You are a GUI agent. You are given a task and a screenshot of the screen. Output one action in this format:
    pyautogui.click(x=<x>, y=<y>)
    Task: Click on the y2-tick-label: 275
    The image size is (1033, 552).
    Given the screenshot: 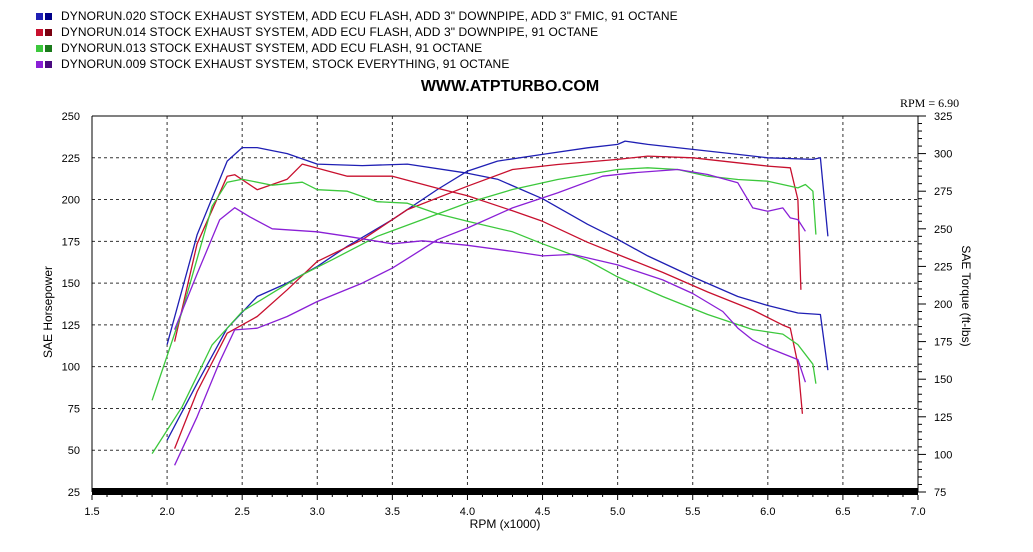 What is the action you would take?
    pyautogui.click(x=943, y=192)
    